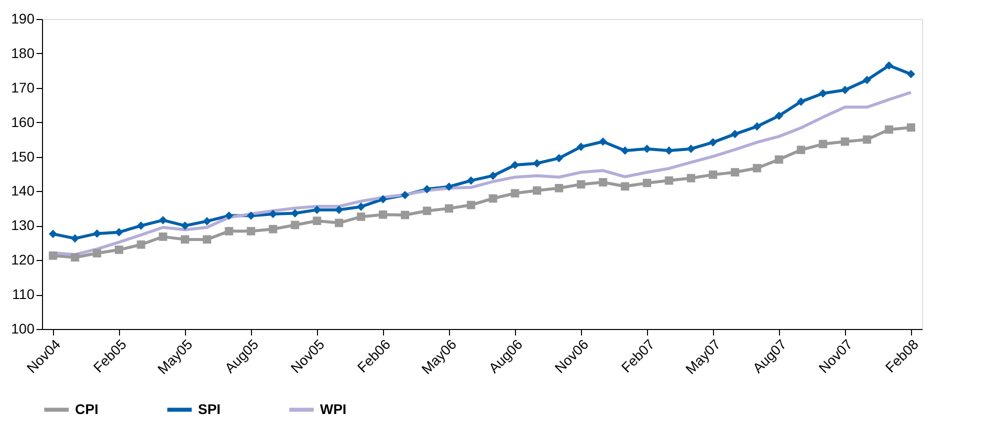 The height and width of the screenshot is (439, 981). What do you see at coordinates (23, 122) in the screenshot?
I see `y-tick-label: 160` at bounding box center [23, 122].